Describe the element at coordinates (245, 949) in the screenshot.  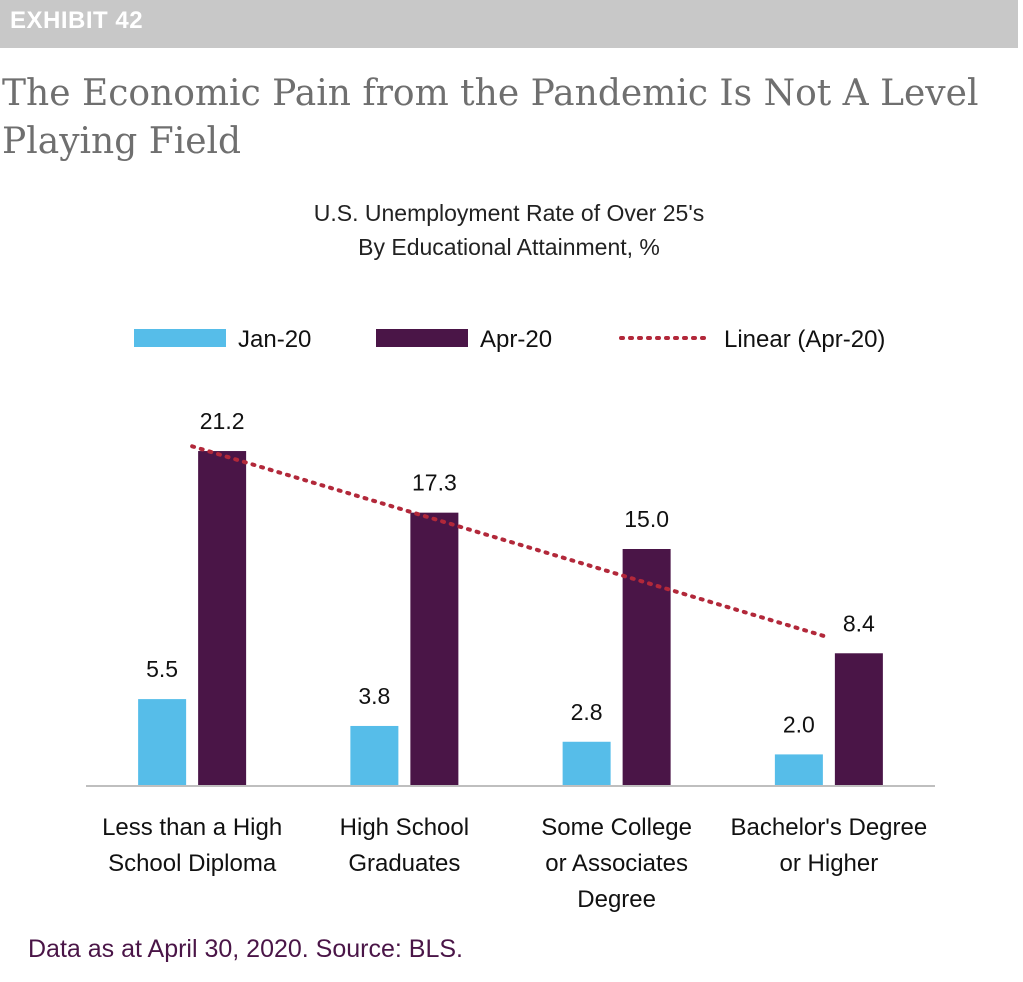
I see `source-note: Data as at April 30, 2020. Source: BLS.` at that location.